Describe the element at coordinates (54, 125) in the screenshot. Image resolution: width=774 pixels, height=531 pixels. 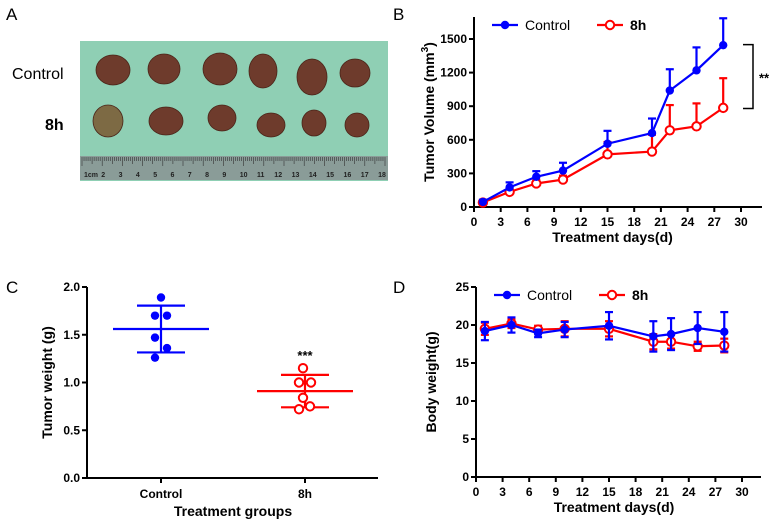
I see `row-label-8h: 8h` at that location.